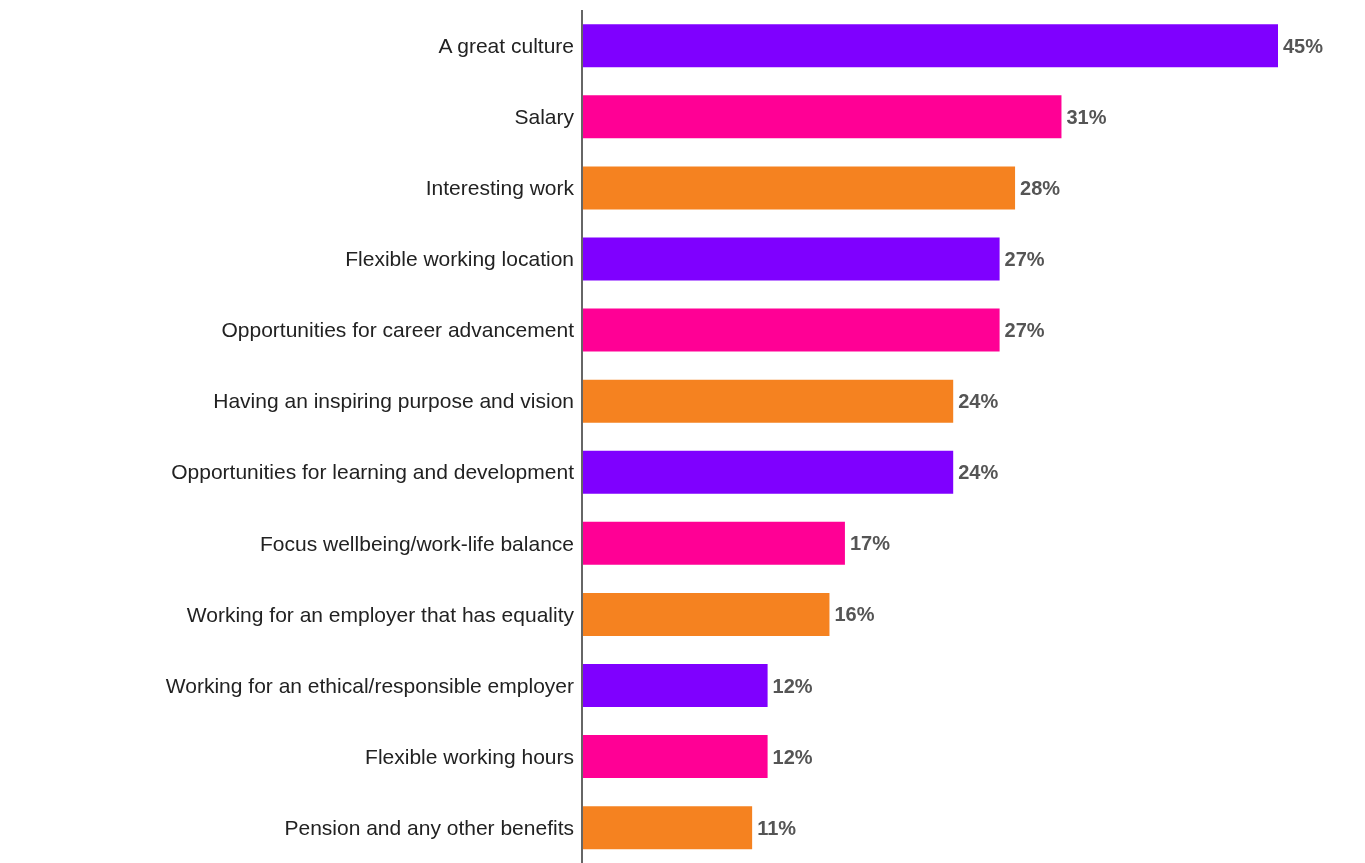 The height and width of the screenshot is (863, 1365). What do you see at coordinates (469, 756) in the screenshot?
I see `y-tick-label: Flexible working hours` at bounding box center [469, 756].